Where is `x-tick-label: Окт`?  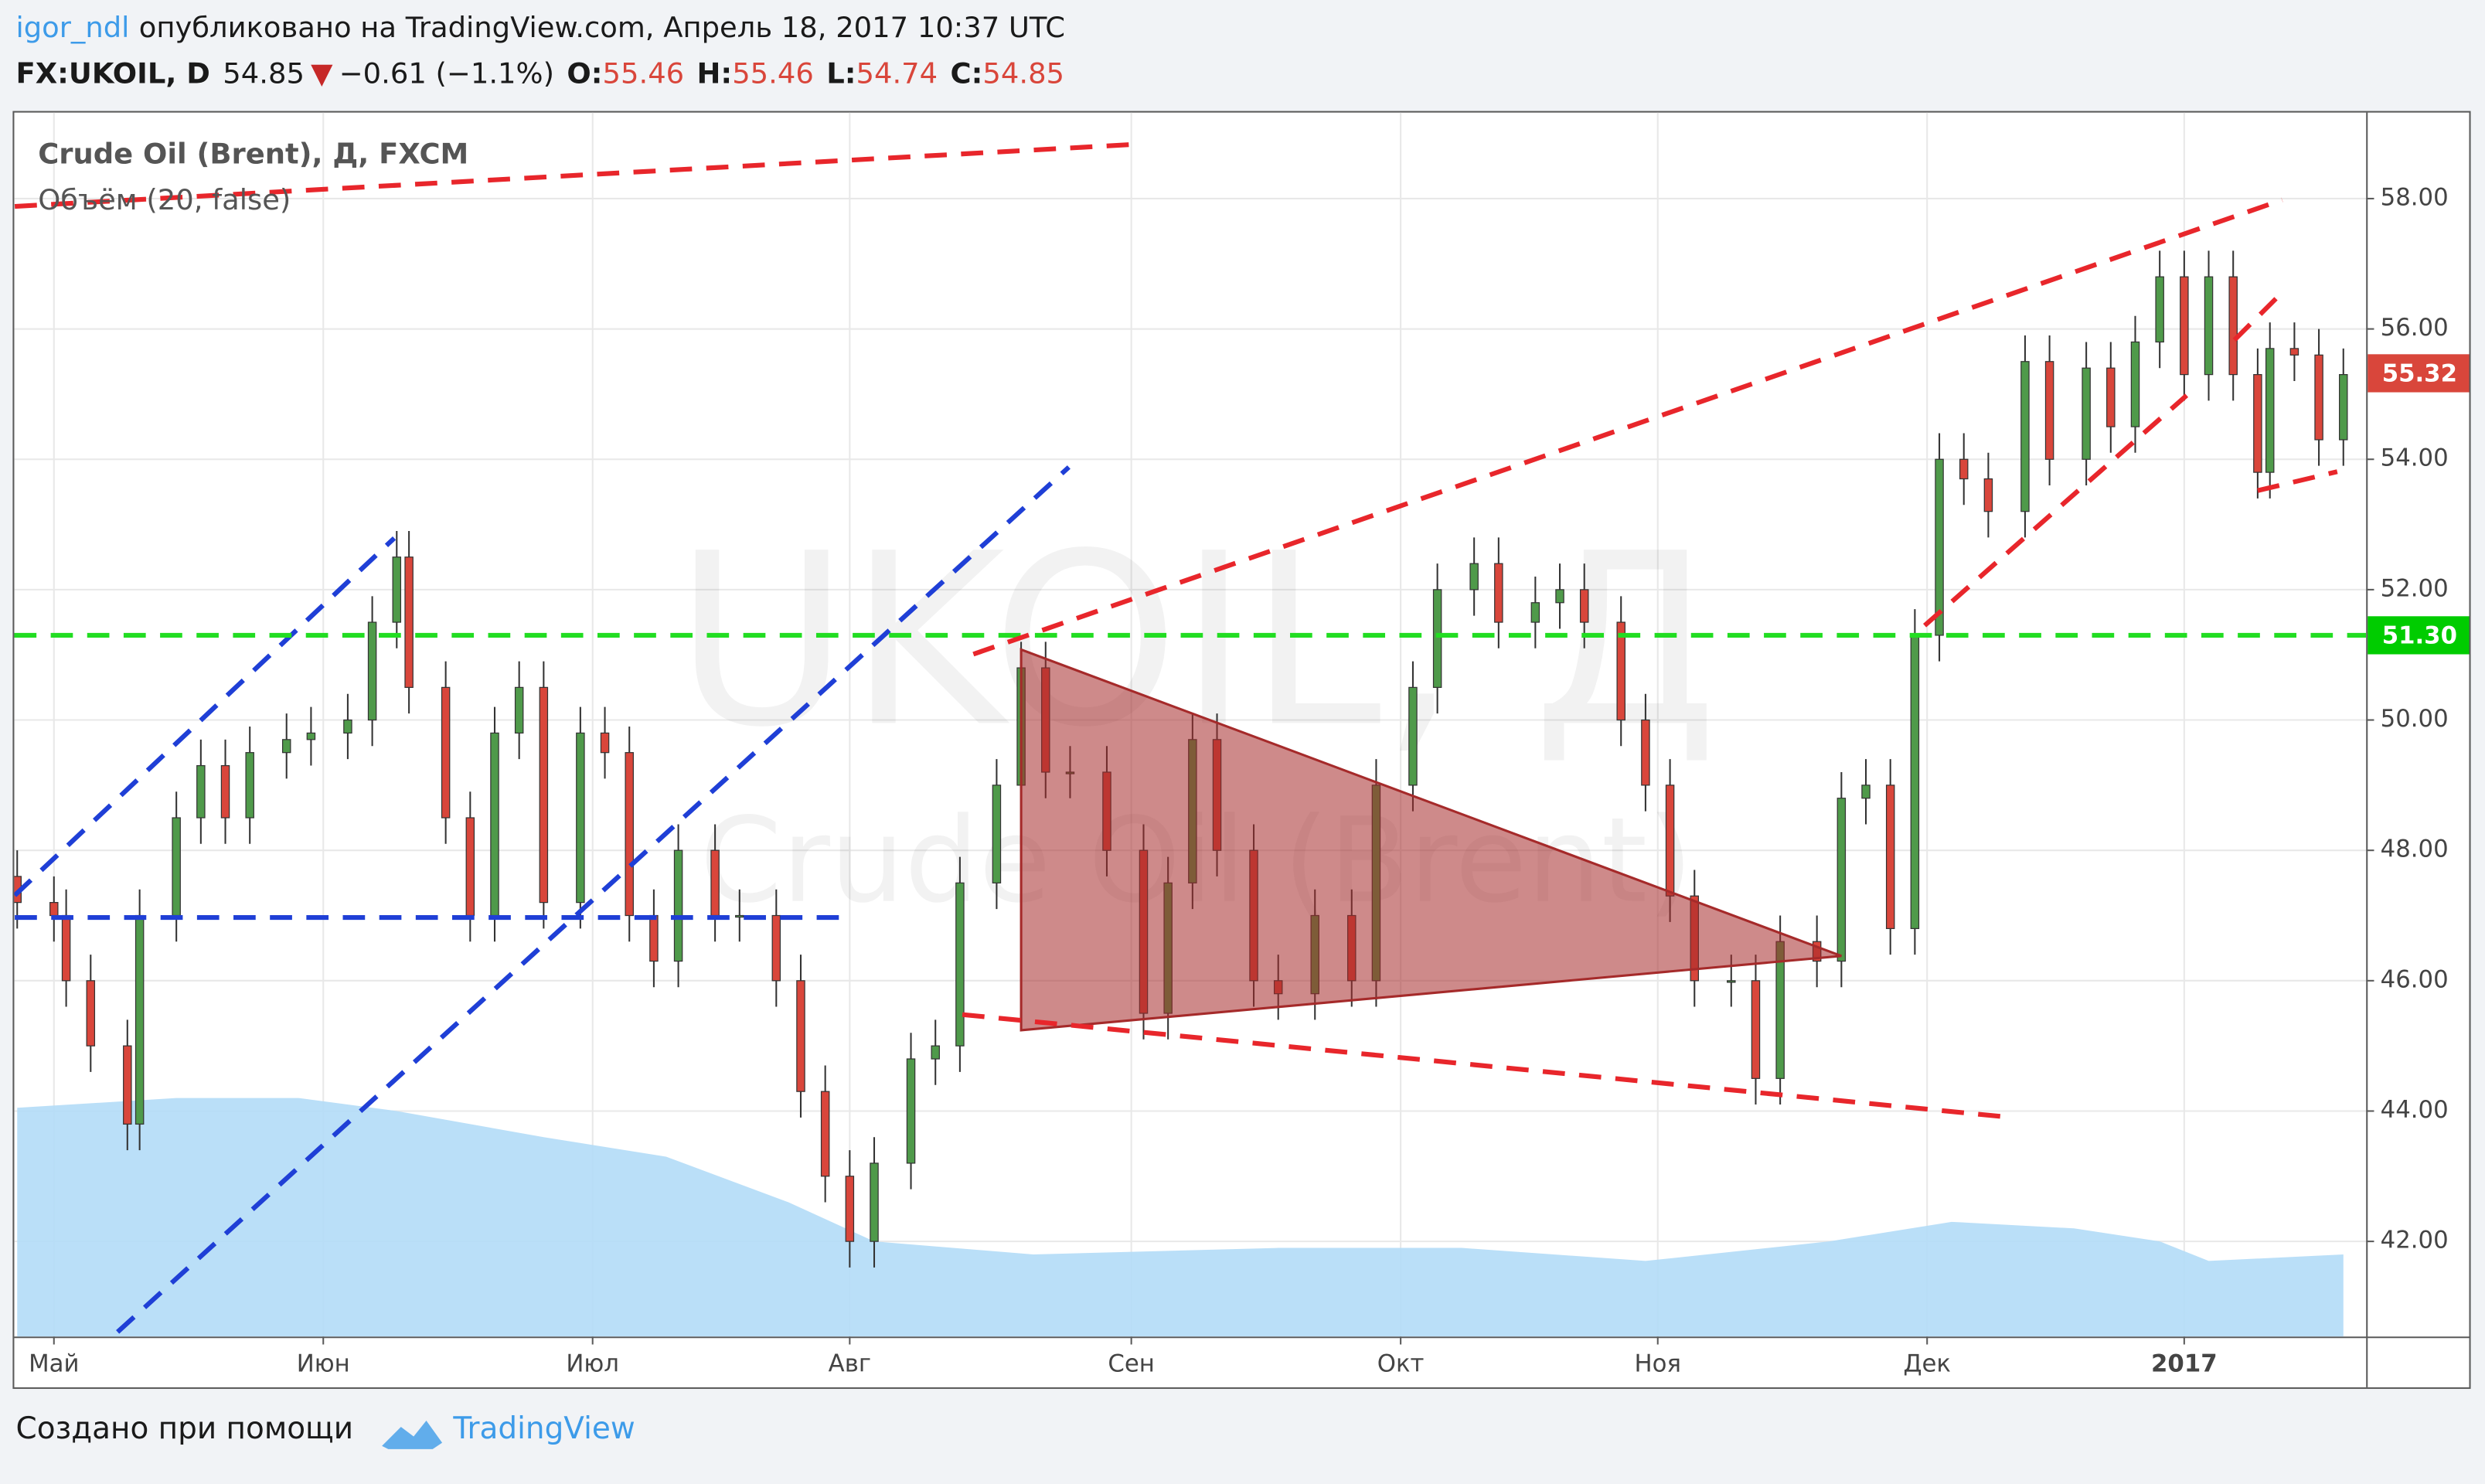 x-tick-label: Окт is located at coordinates (1401, 1364).